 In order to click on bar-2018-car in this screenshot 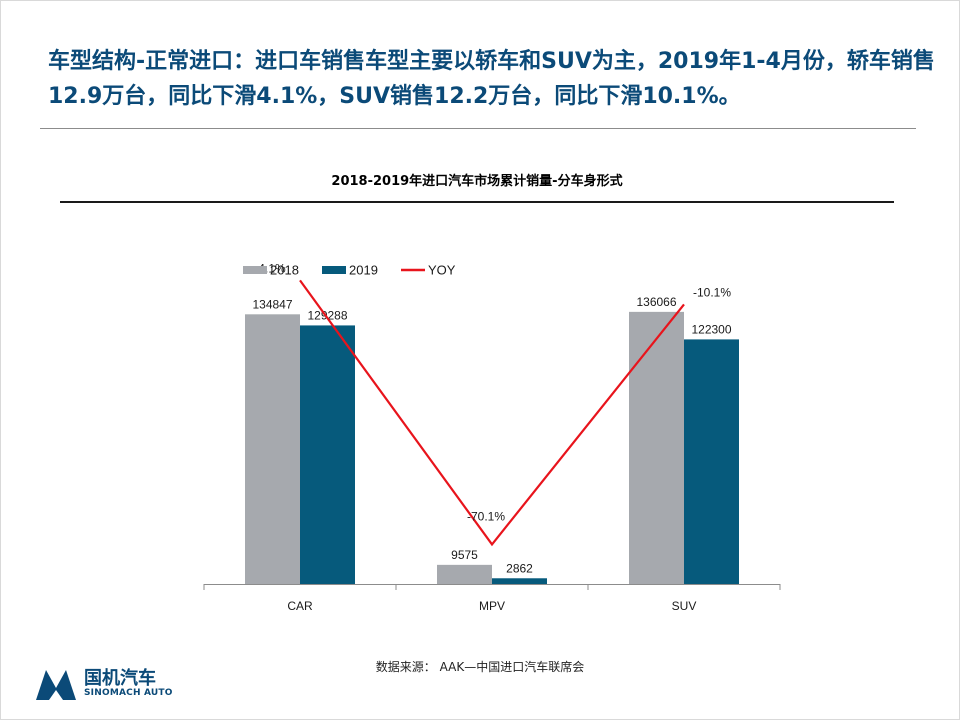, I will do `click(272, 449)`.